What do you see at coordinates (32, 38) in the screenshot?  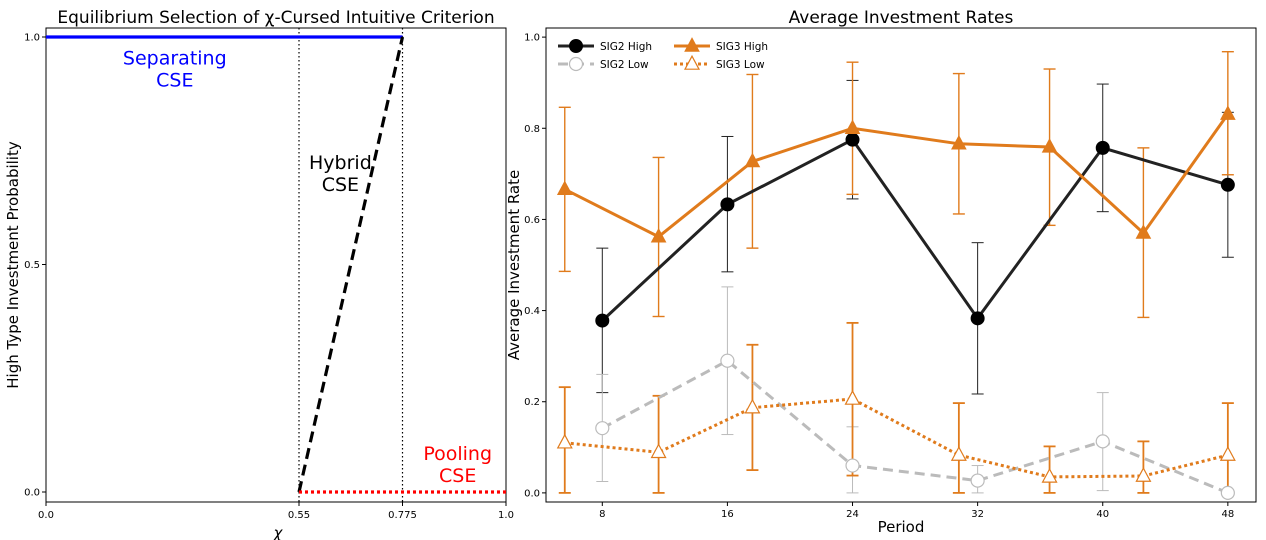 I see `left-y-tick-label: 1.0` at bounding box center [32, 38].